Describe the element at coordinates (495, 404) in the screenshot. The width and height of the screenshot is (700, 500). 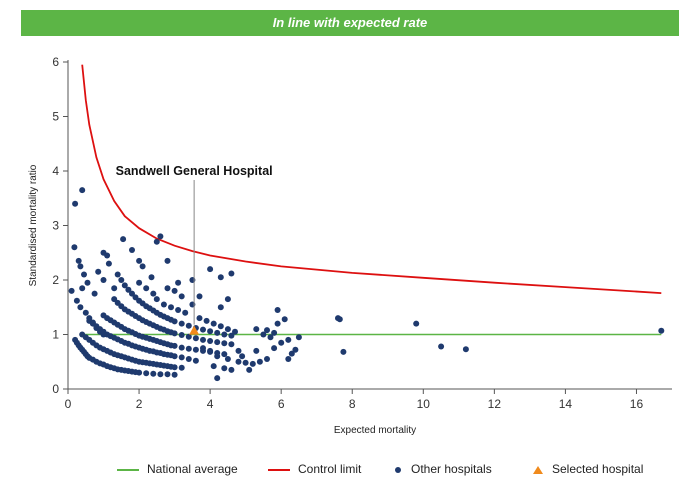
I see `x-tick-label: 12` at that location.